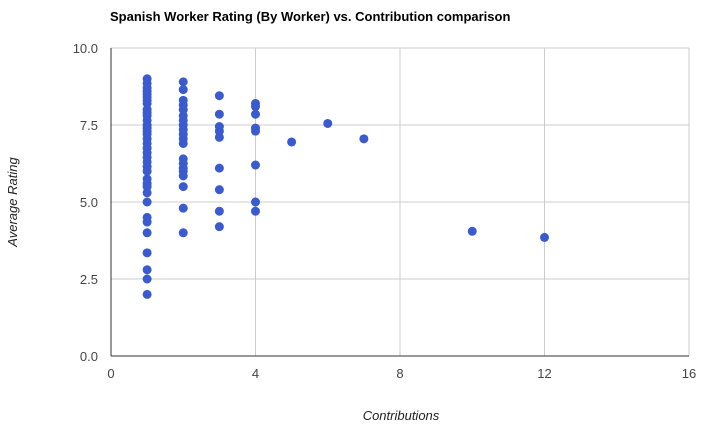 This screenshot has width=710, height=432. Describe the element at coordinates (401, 415) in the screenshot. I see `x-axis-title: Contributions` at that location.